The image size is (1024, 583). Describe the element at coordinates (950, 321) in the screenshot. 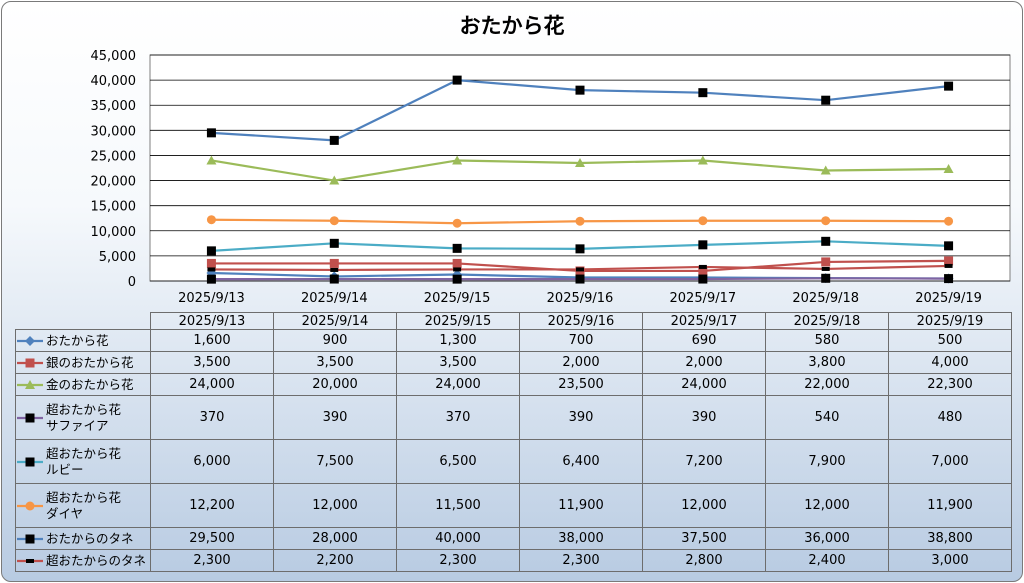

I see `table-header-date: 2025/9/19` at that location.